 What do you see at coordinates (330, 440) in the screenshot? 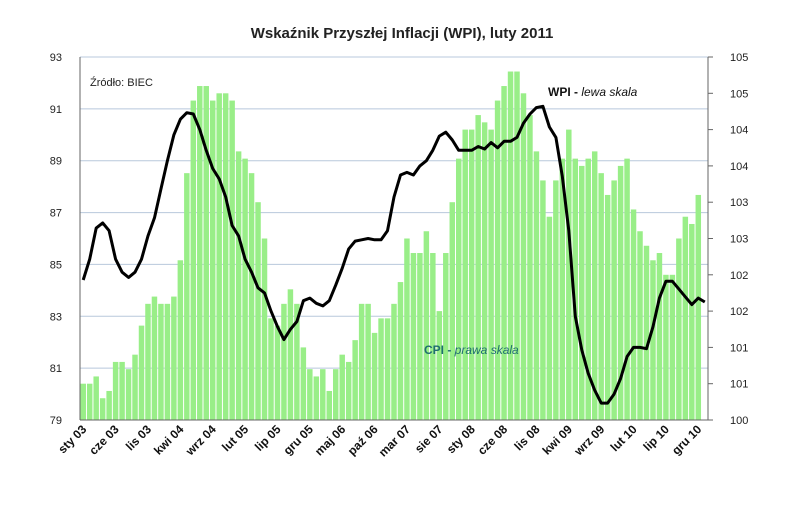
I see `x-tick-label: maj 06` at bounding box center [330, 440].